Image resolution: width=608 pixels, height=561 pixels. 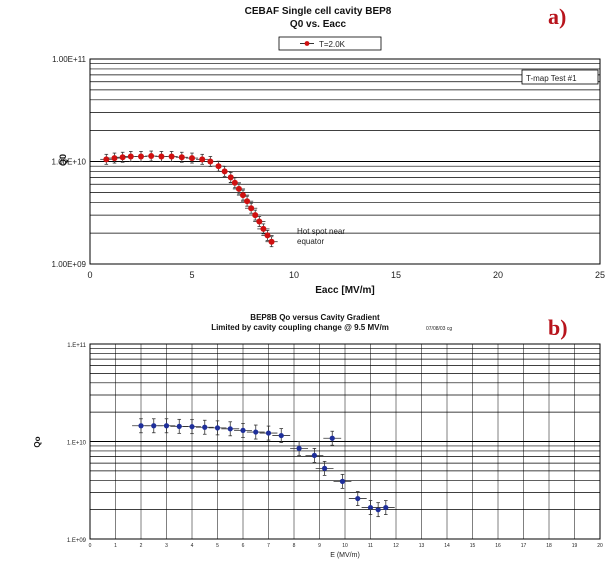 What do you see at coordinates (321, 231) in the screenshot?
I see `panel-a-hotspot-line1: Hot spot near` at bounding box center [321, 231].